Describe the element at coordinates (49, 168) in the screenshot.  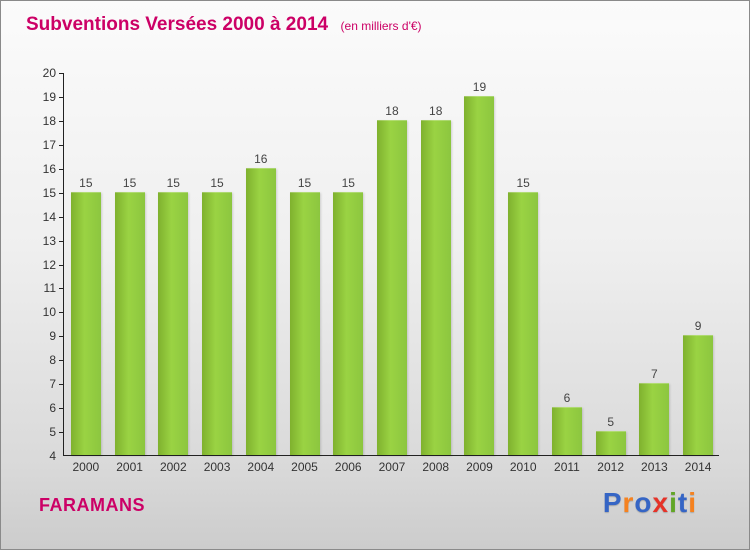
I see `y-tick-label: 16` at that location.